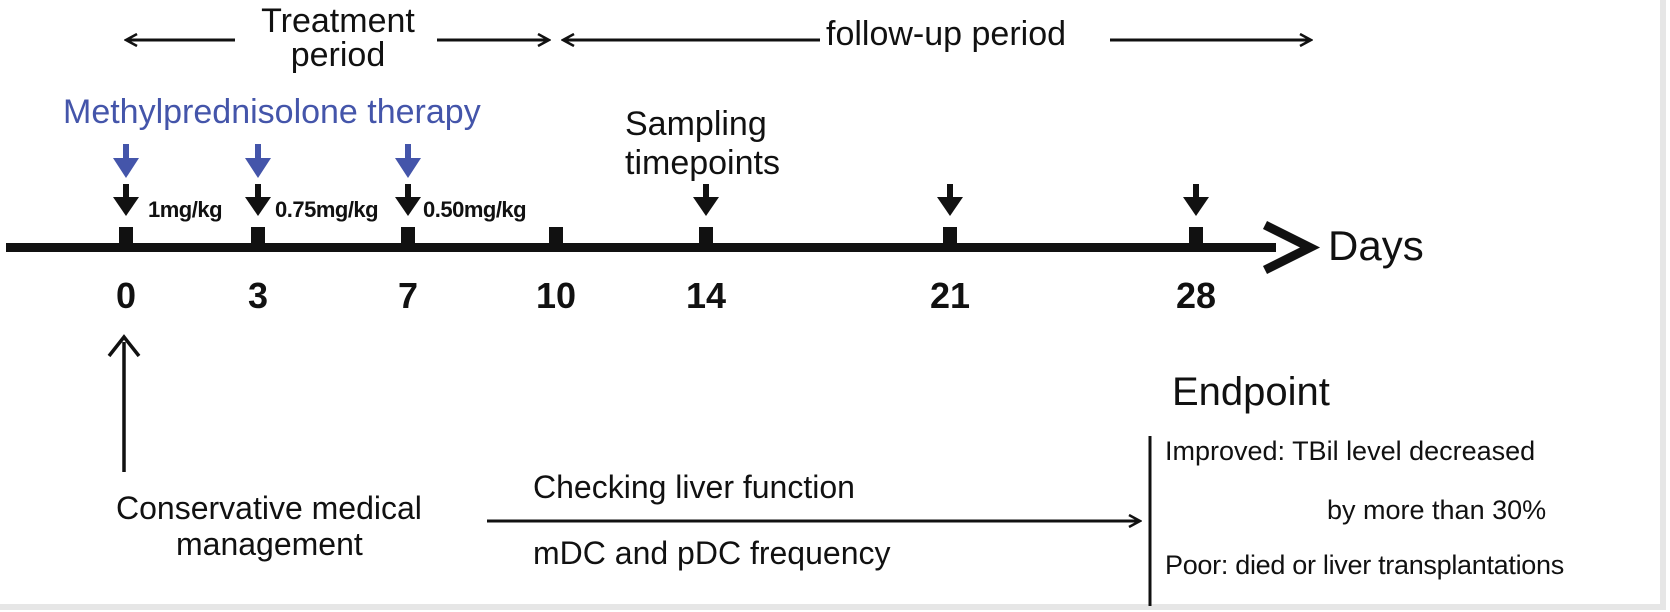  What do you see at coordinates (1196, 235) in the screenshot?
I see `tick-day28` at bounding box center [1196, 235].